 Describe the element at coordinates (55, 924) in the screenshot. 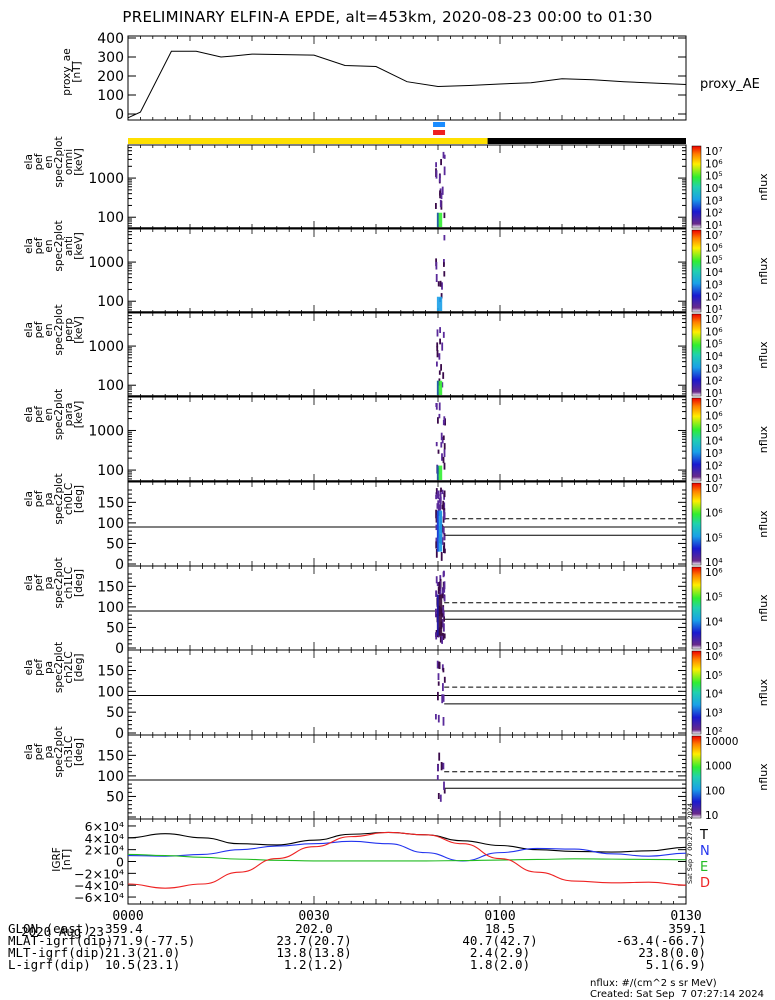

I see `footer-date-row: 2020 Aug 23` at that location.